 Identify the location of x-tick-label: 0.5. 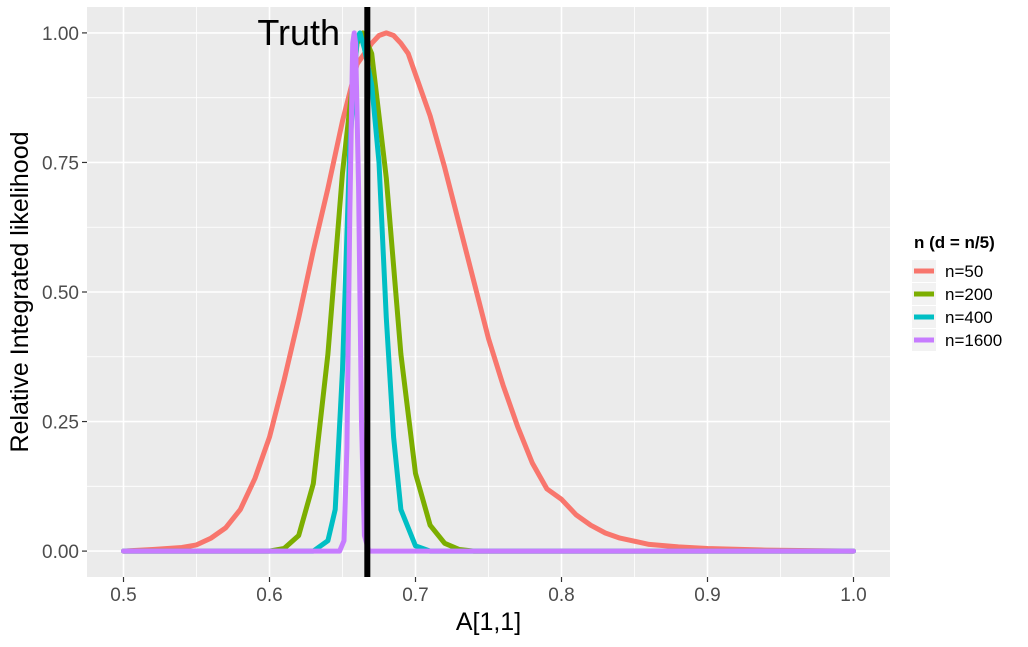
(123, 595).